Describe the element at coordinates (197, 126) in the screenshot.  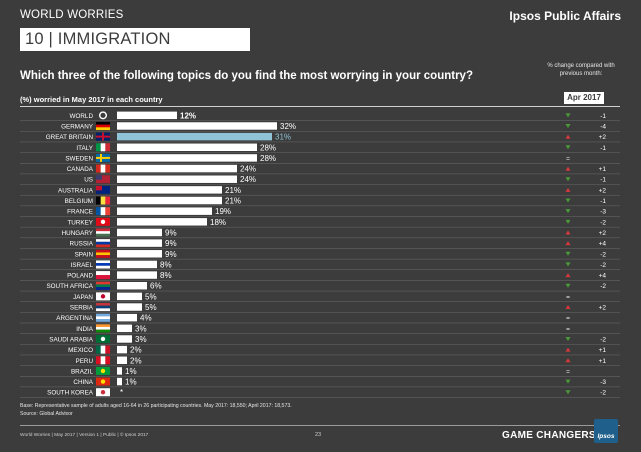
I see `bar-germany` at that location.